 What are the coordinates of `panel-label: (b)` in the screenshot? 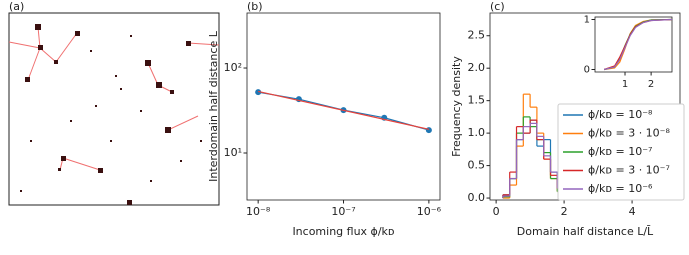 It's located at (255, 6).